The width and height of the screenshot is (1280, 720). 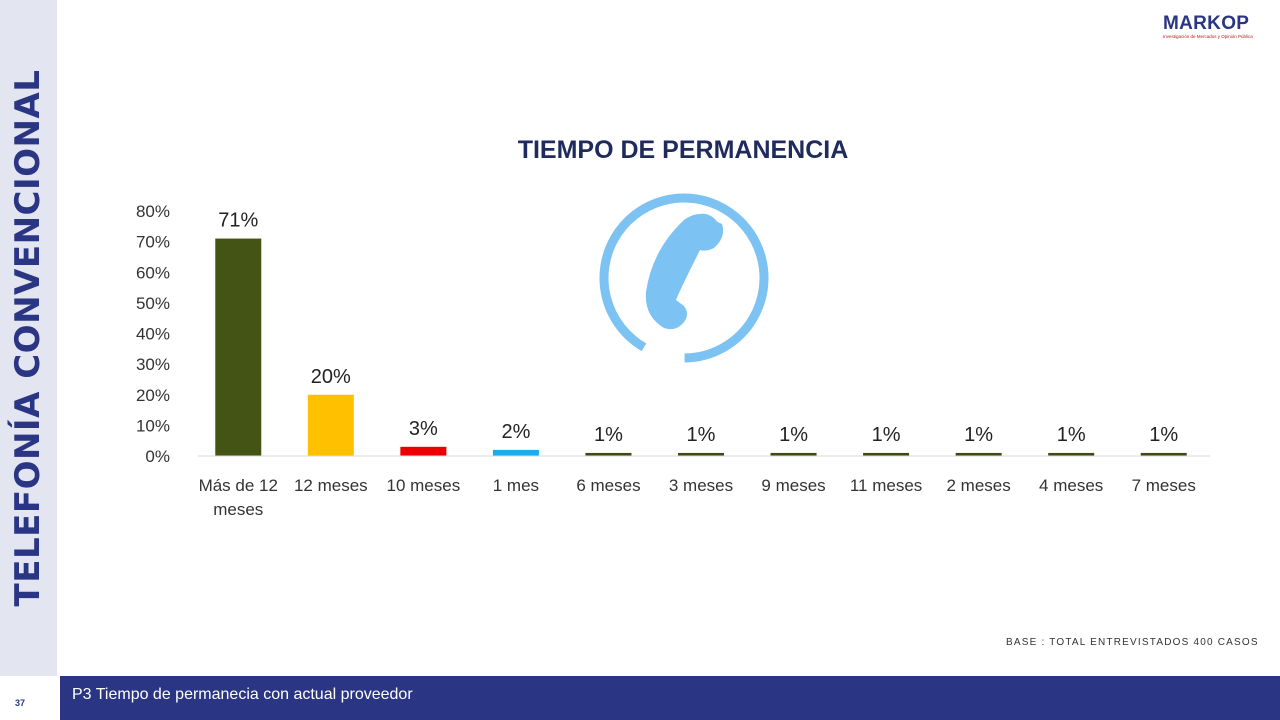 I want to click on x-tick-label: 7 meses, so click(x=1164, y=485).